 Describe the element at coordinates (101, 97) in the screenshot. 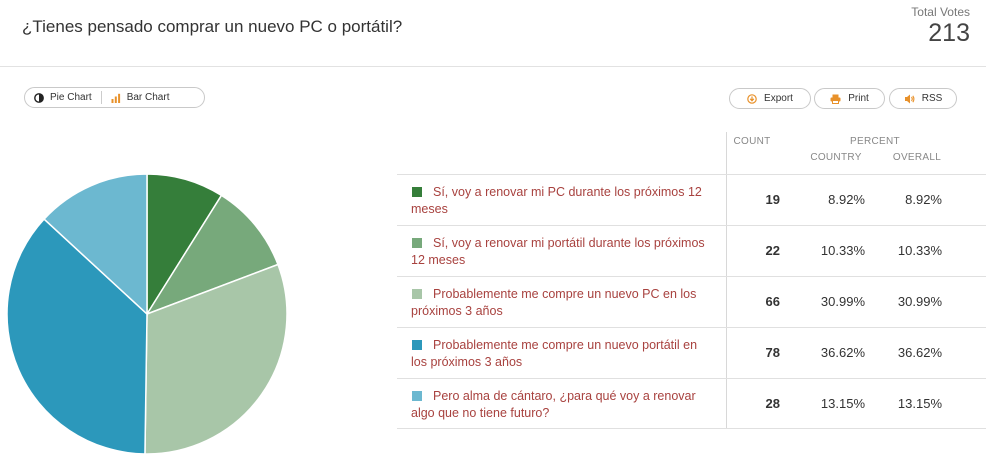

I see `toggle-divider` at that location.